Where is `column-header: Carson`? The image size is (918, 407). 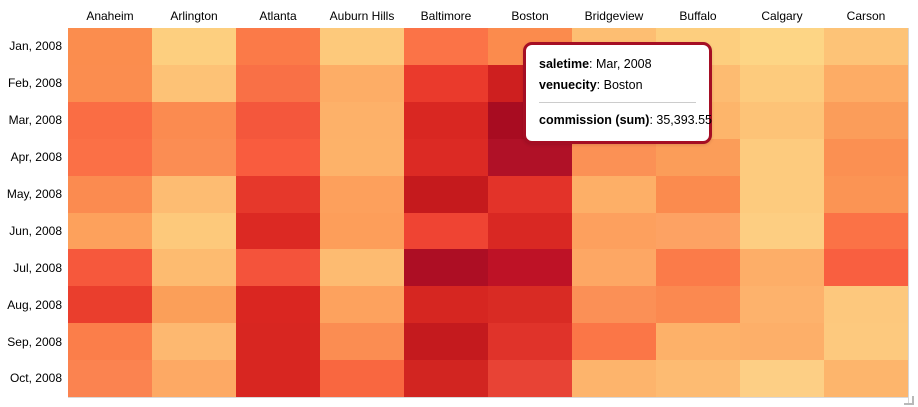 column-header: Carson is located at coordinates (866, 16).